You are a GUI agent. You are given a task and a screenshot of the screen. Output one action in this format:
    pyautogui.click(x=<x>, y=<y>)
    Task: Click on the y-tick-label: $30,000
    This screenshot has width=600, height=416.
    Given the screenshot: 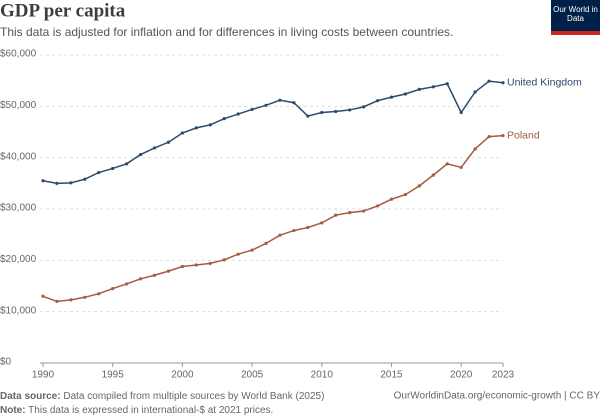 What is the action you would take?
    pyautogui.click(x=18, y=208)
    